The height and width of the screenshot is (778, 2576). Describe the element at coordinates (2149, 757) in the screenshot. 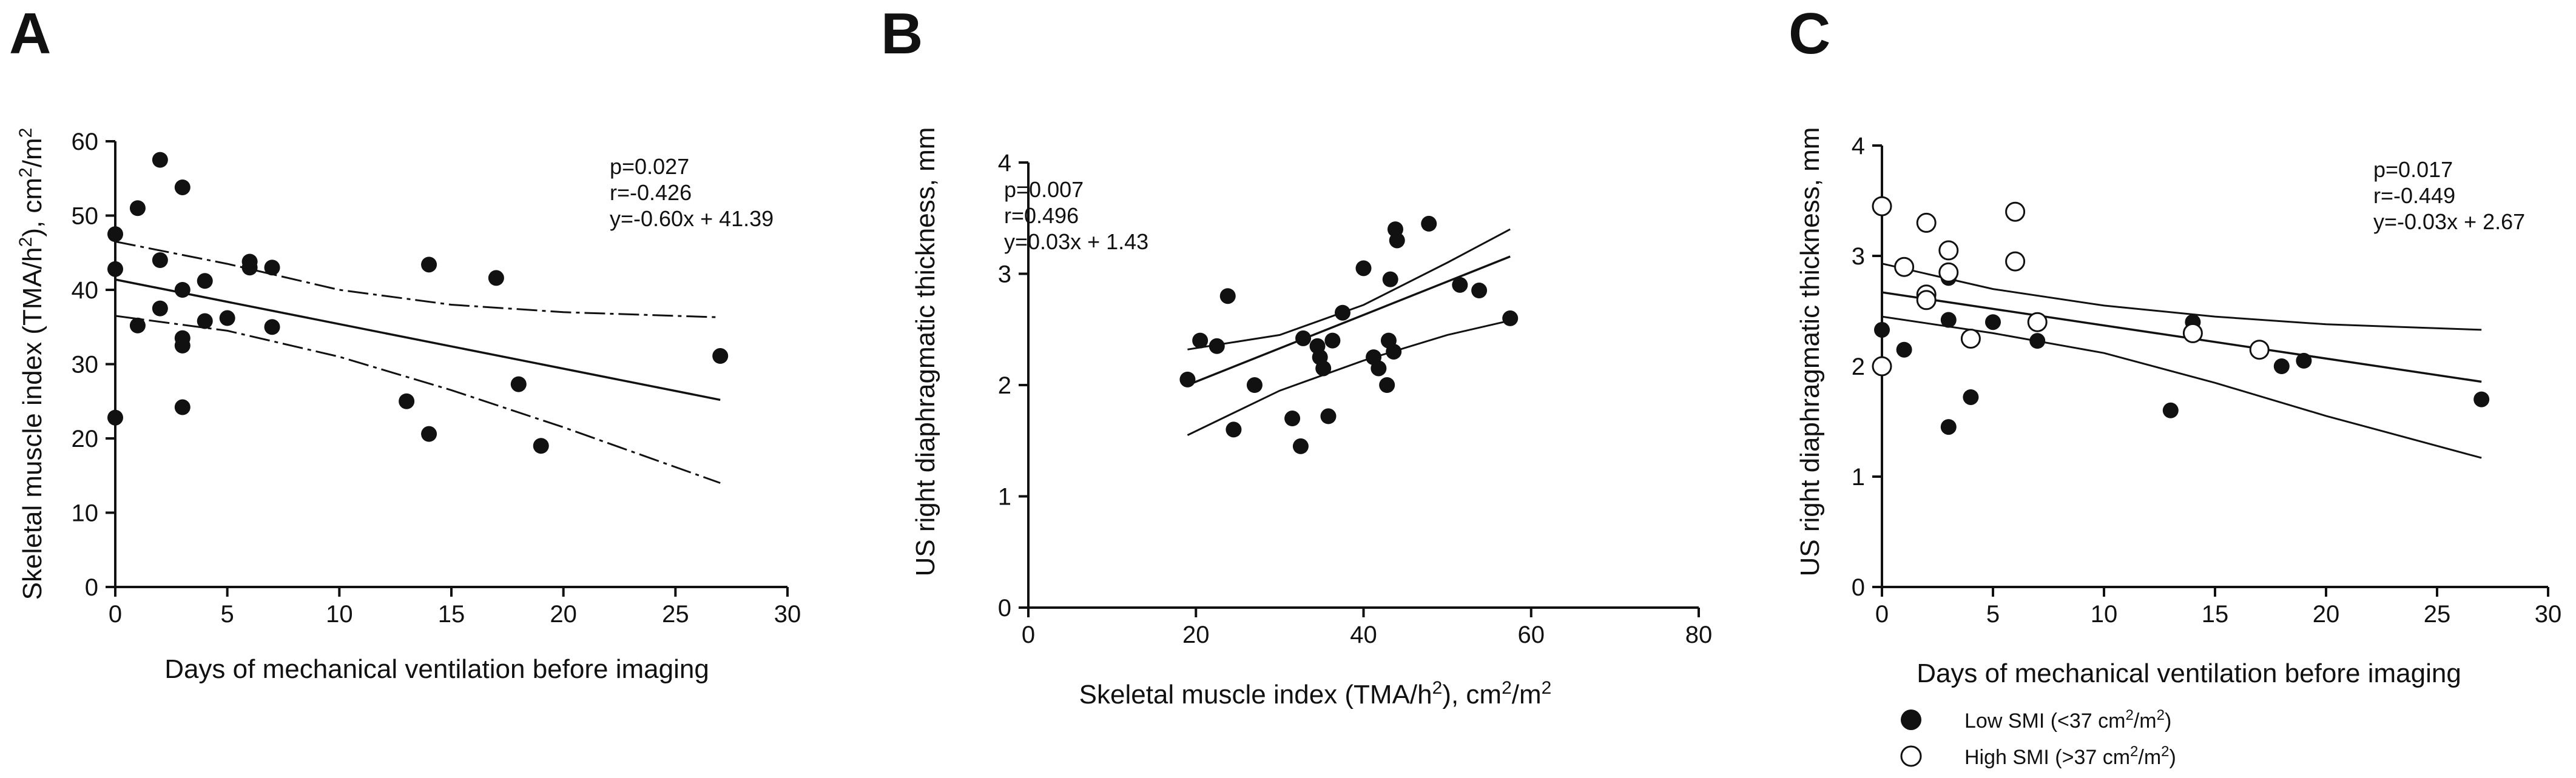

I see `legend-high-part: /m` at that location.